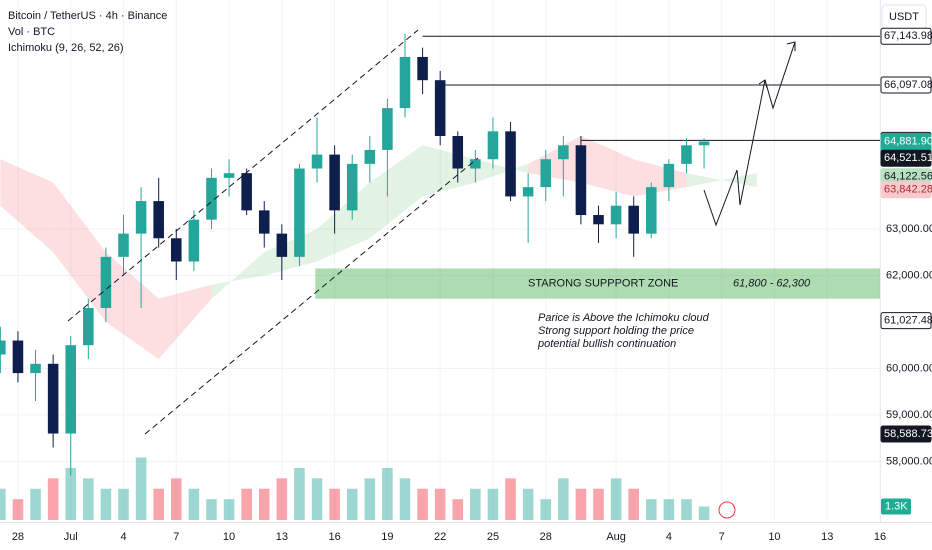  Describe the element at coordinates (909, 415) in the screenshot. I see `y-tick-label: 59,000.00` at that location.